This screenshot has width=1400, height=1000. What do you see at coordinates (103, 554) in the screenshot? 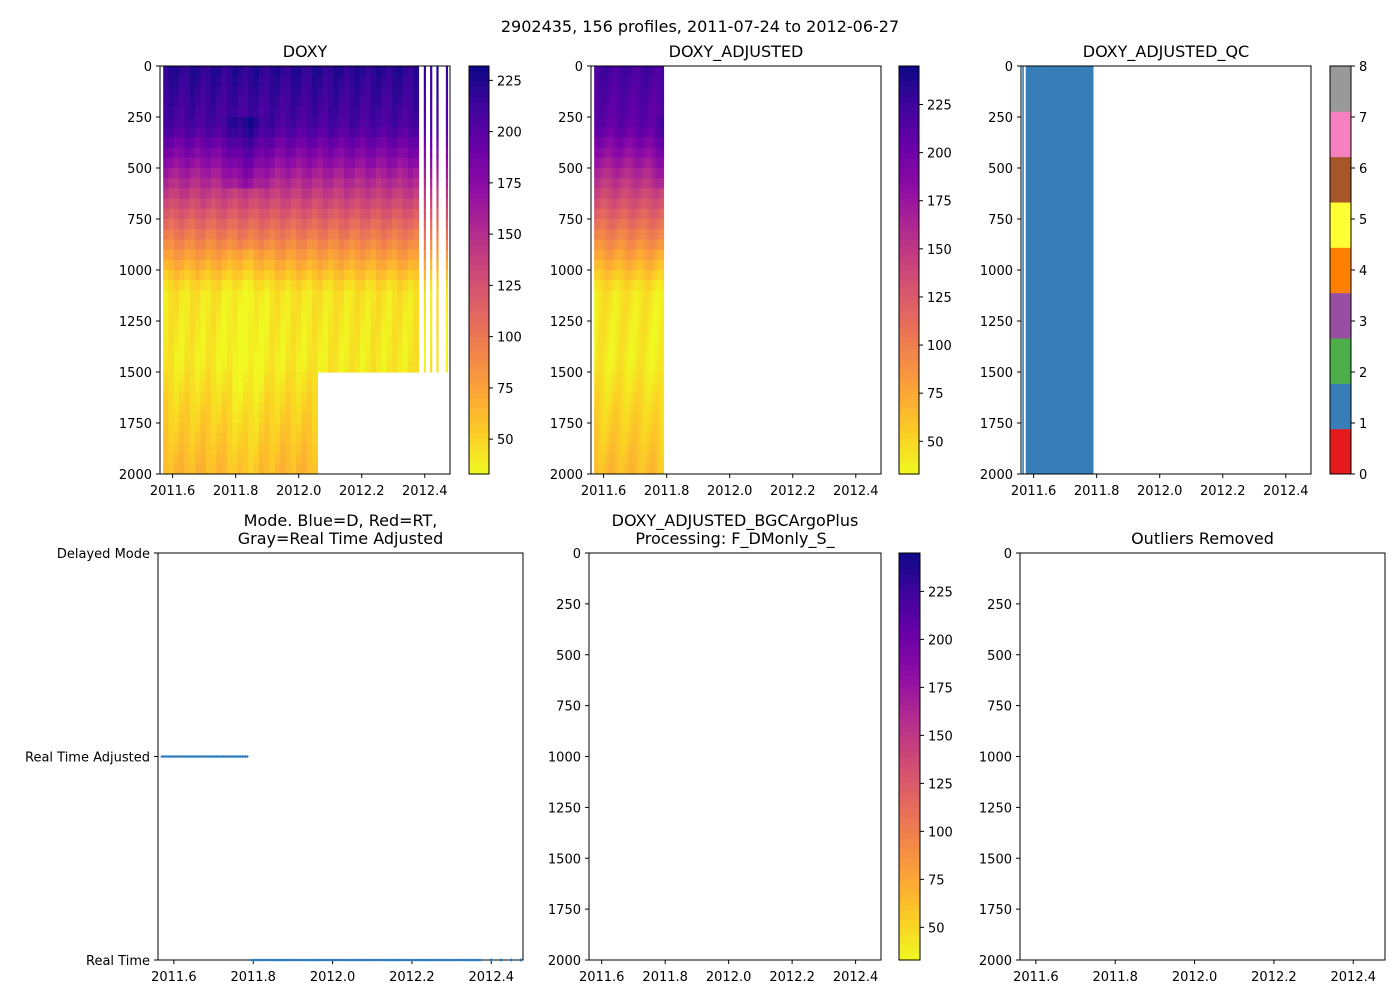
I see `y-tick-label: Delayed Mode` at bounding box center [103, 554].